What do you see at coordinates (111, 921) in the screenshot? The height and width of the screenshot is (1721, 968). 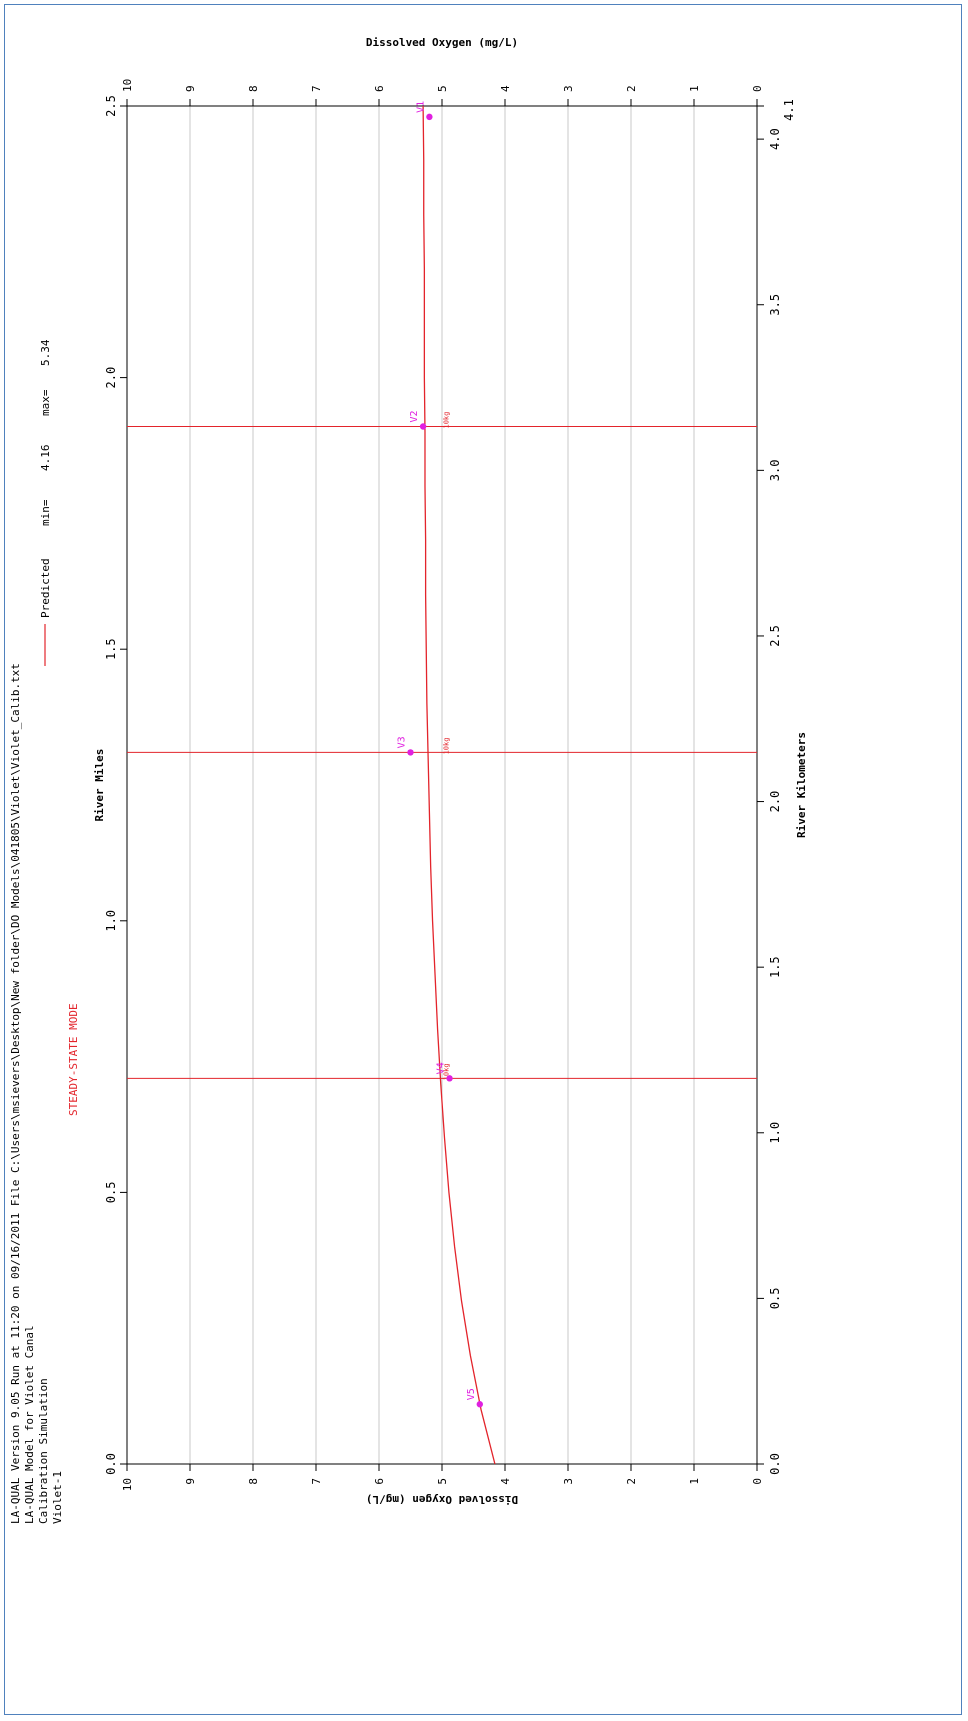 I see `miles-tick-label: 1.0` at bounding box center [111, 921].